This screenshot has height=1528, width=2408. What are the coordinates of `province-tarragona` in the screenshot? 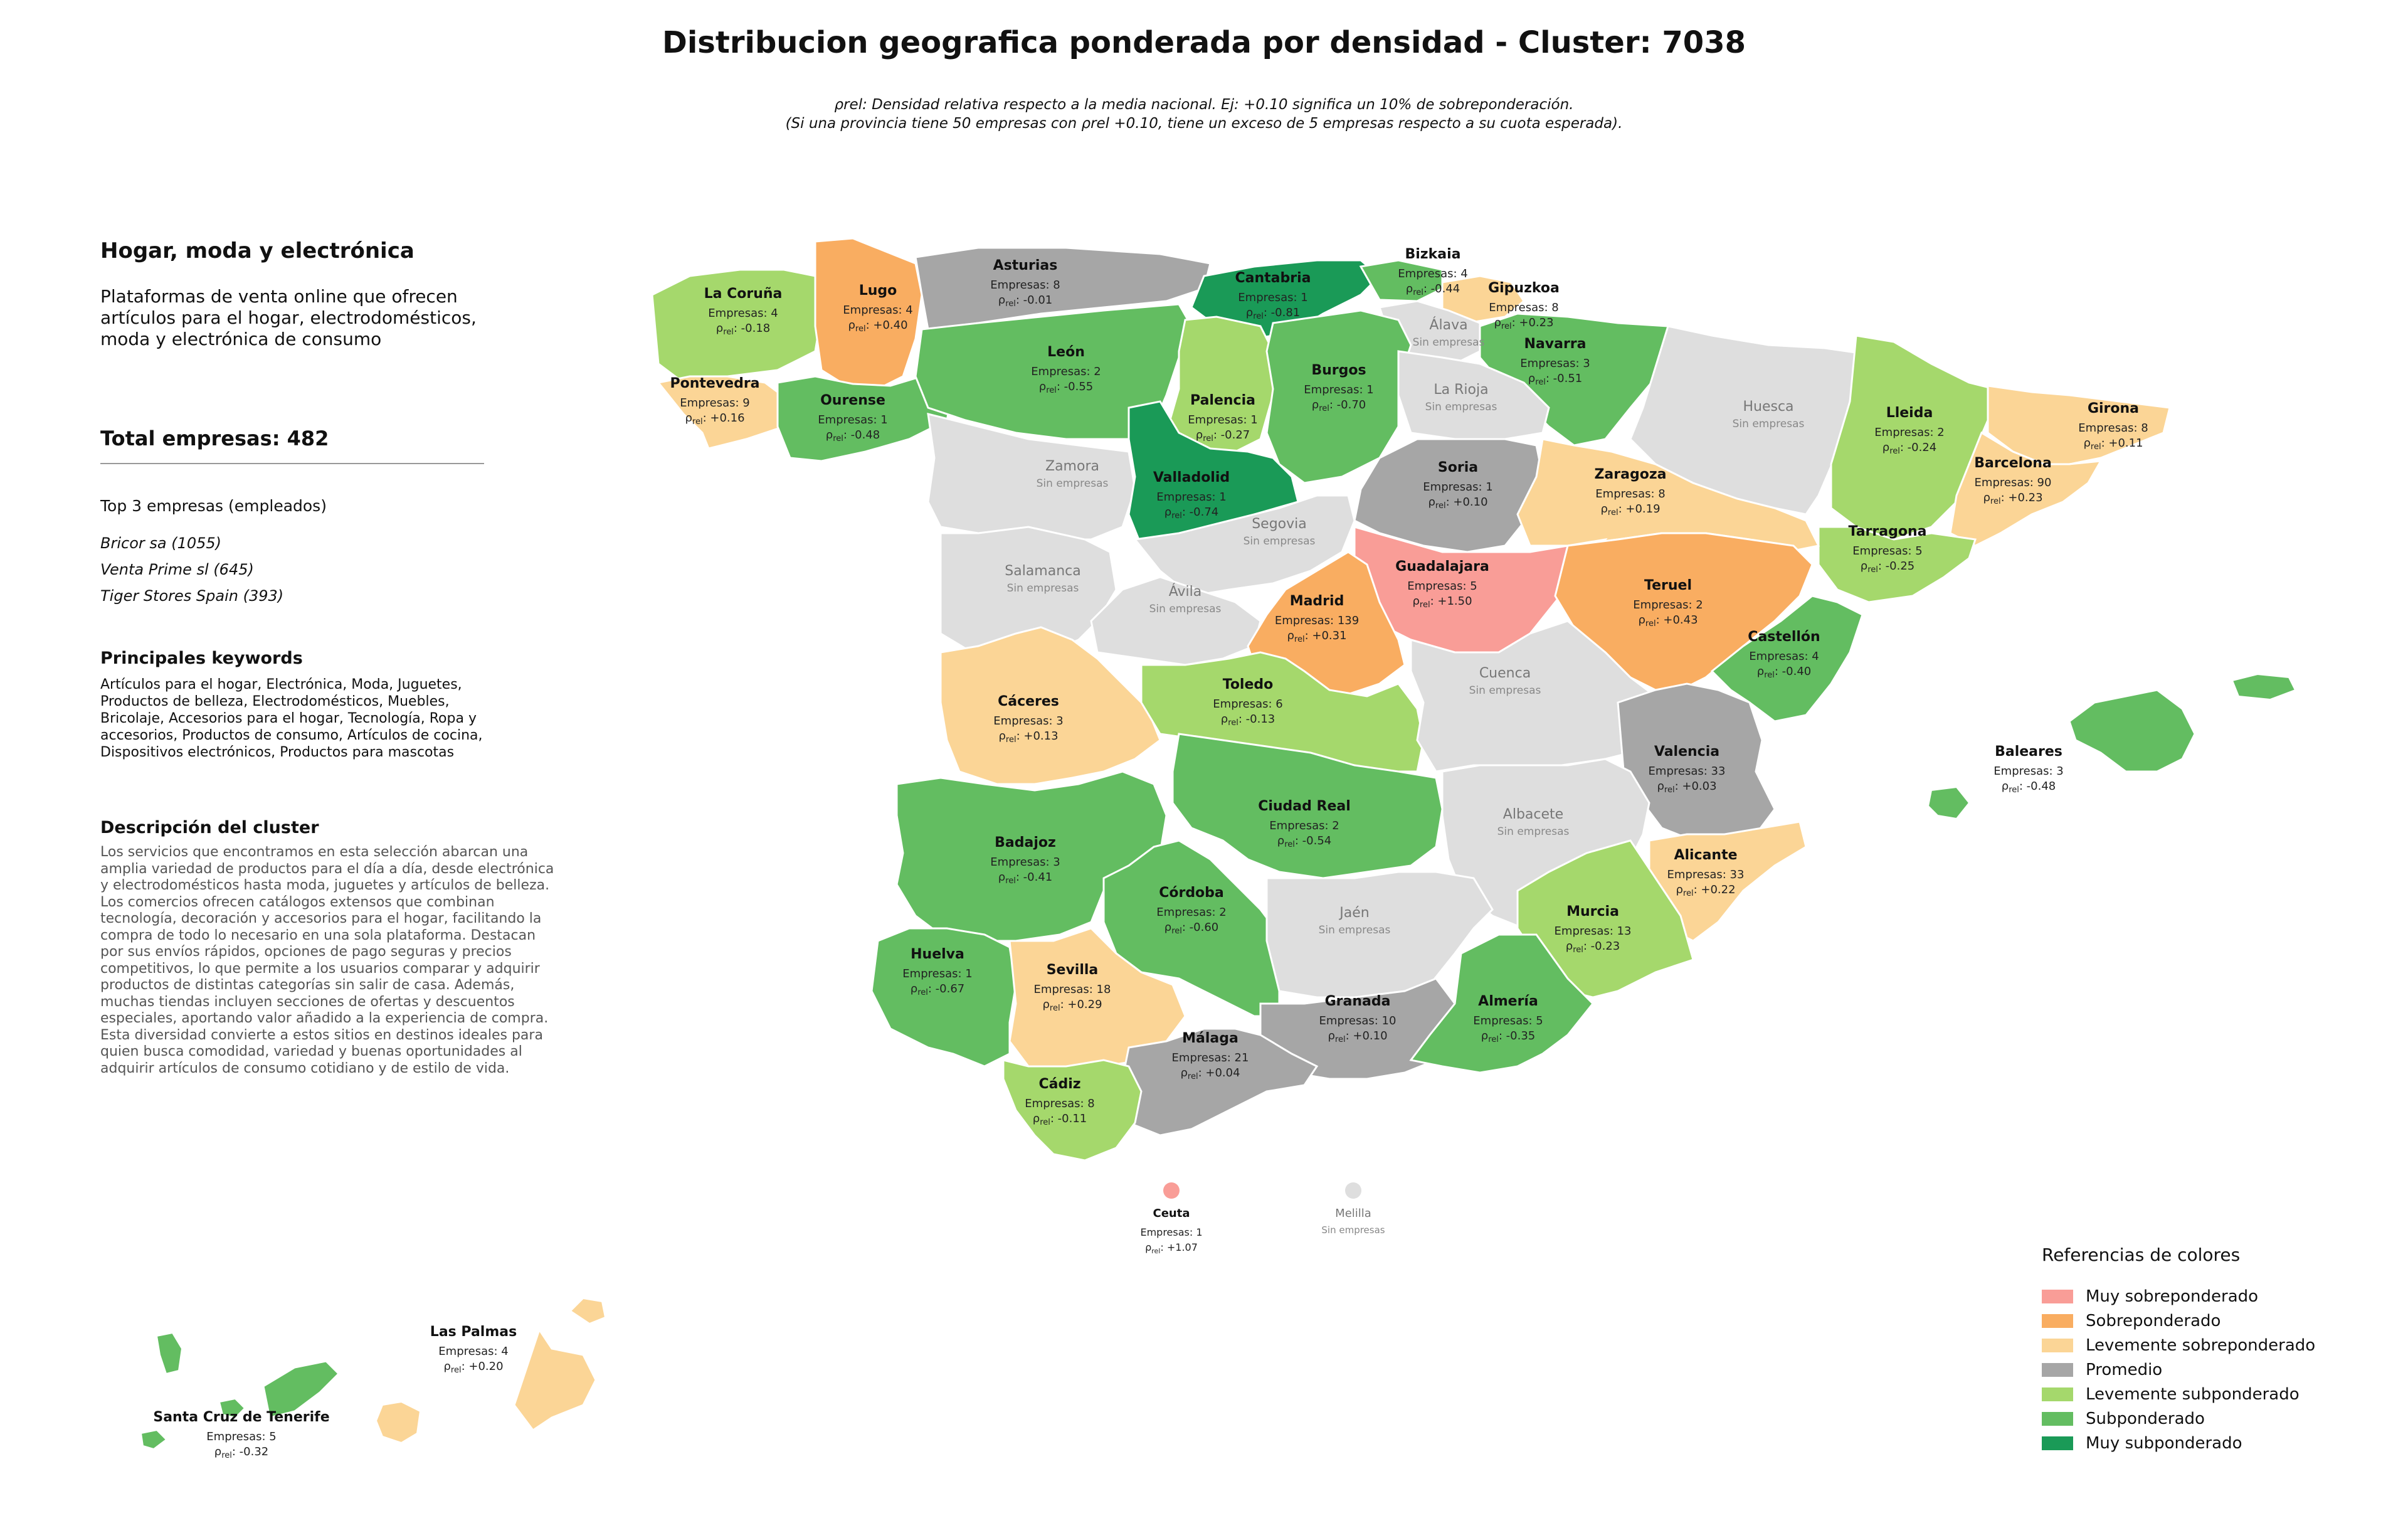 It's located at (1897, 564).